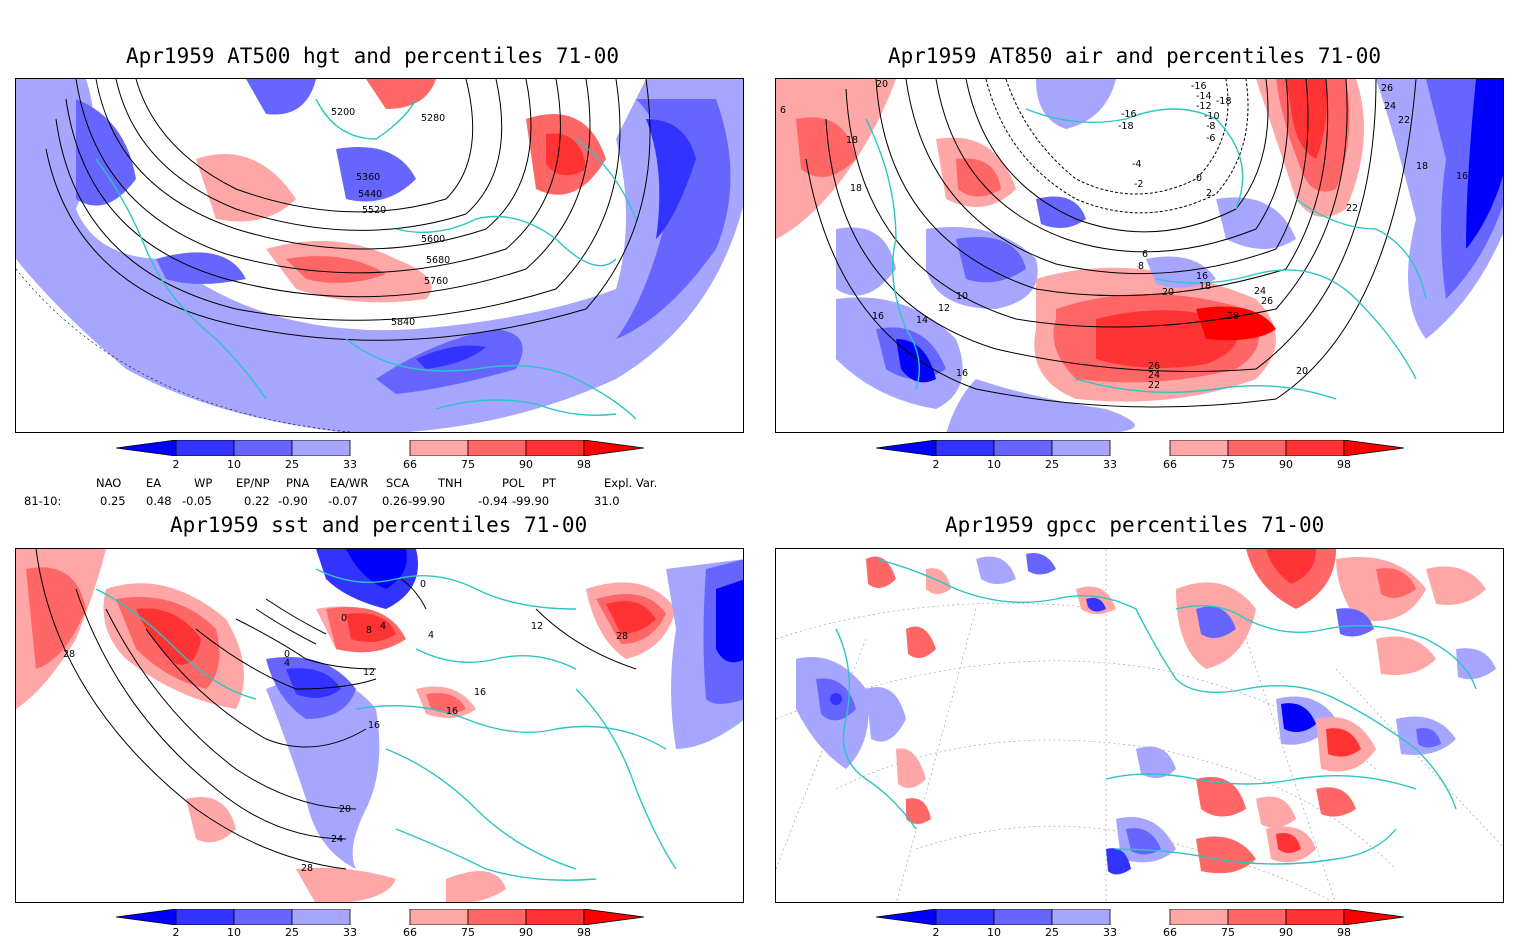  I want to click on svg-text: 5360, so click(368, 177).